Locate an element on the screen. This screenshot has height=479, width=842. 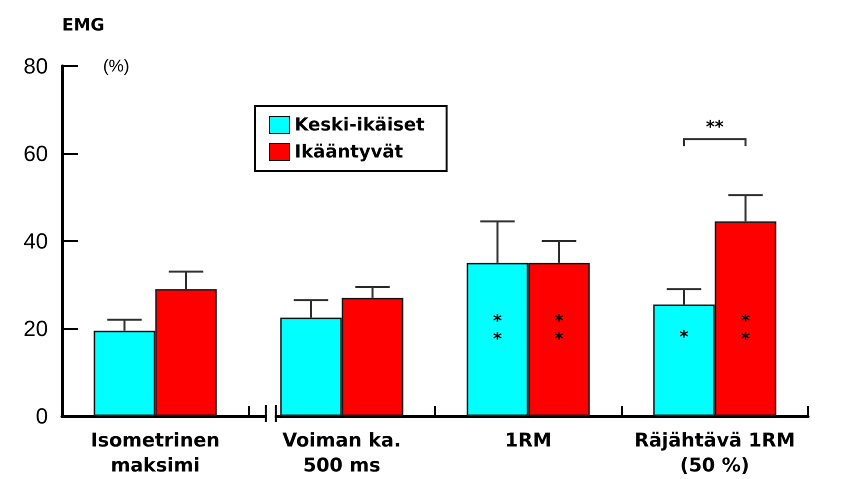
legend-label: Keski-ikäiset is located at coordinates (360, 125).